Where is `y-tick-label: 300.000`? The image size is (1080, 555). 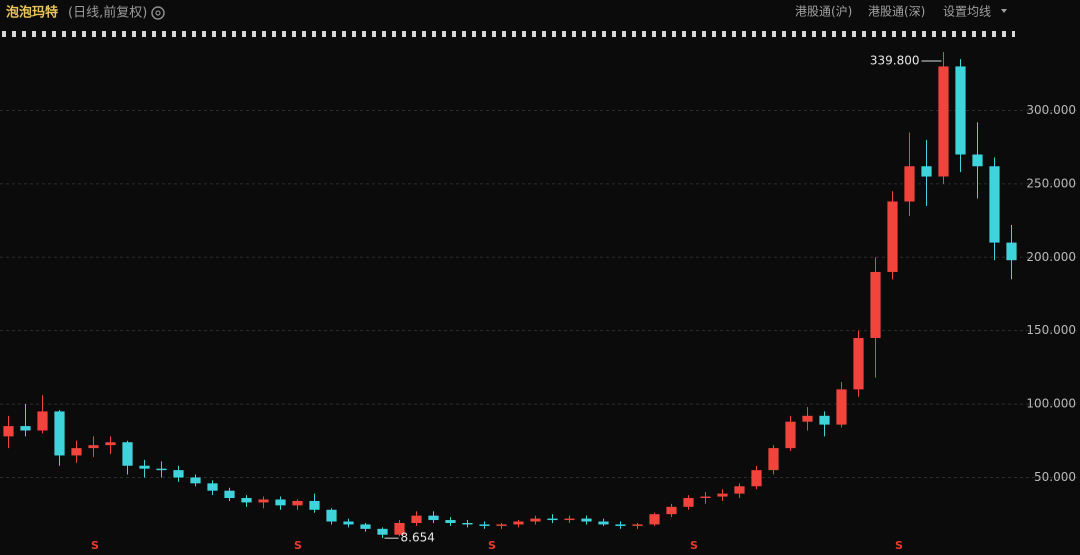
y-tick-label: 300.000 is located at coordinates (1051, 110).